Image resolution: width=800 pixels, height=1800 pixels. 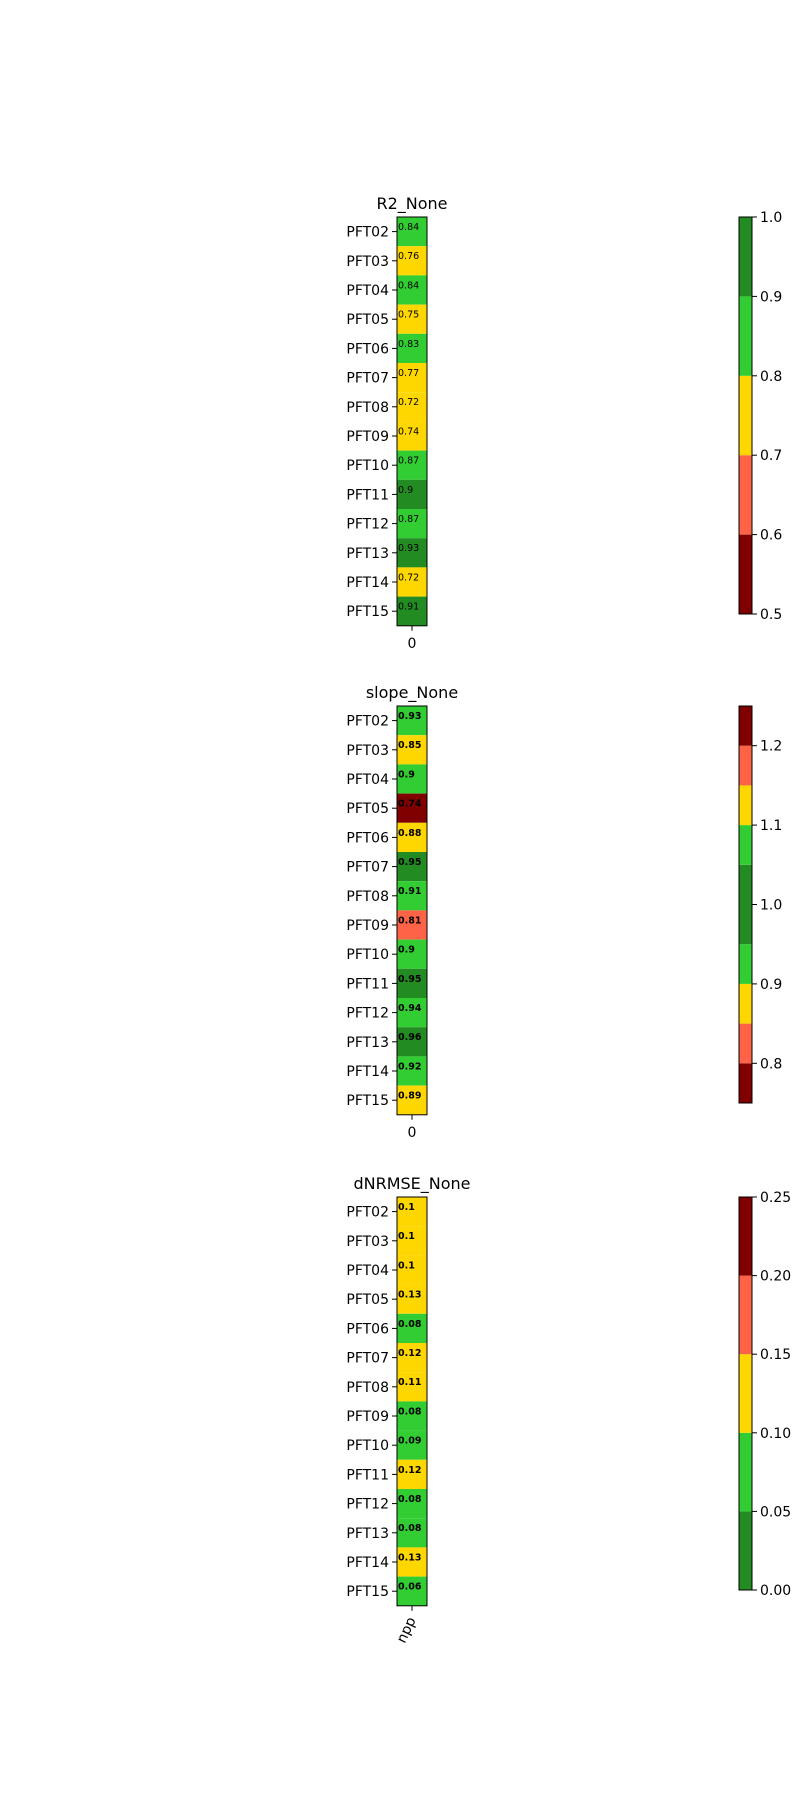 I want to click on colorbar-tick-label: 0.6, so click(x=771, y=536).